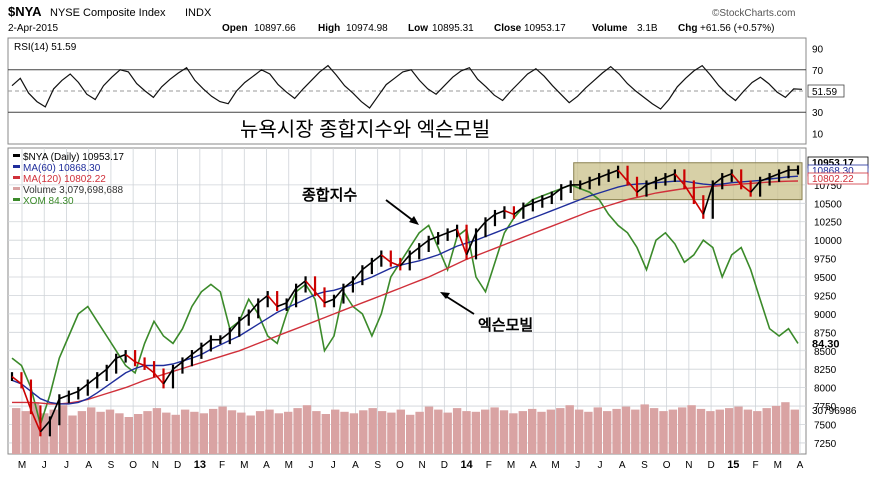 The image size is (875, 480). I want to click on rsi-tick-label: 30, so click(818, 113).